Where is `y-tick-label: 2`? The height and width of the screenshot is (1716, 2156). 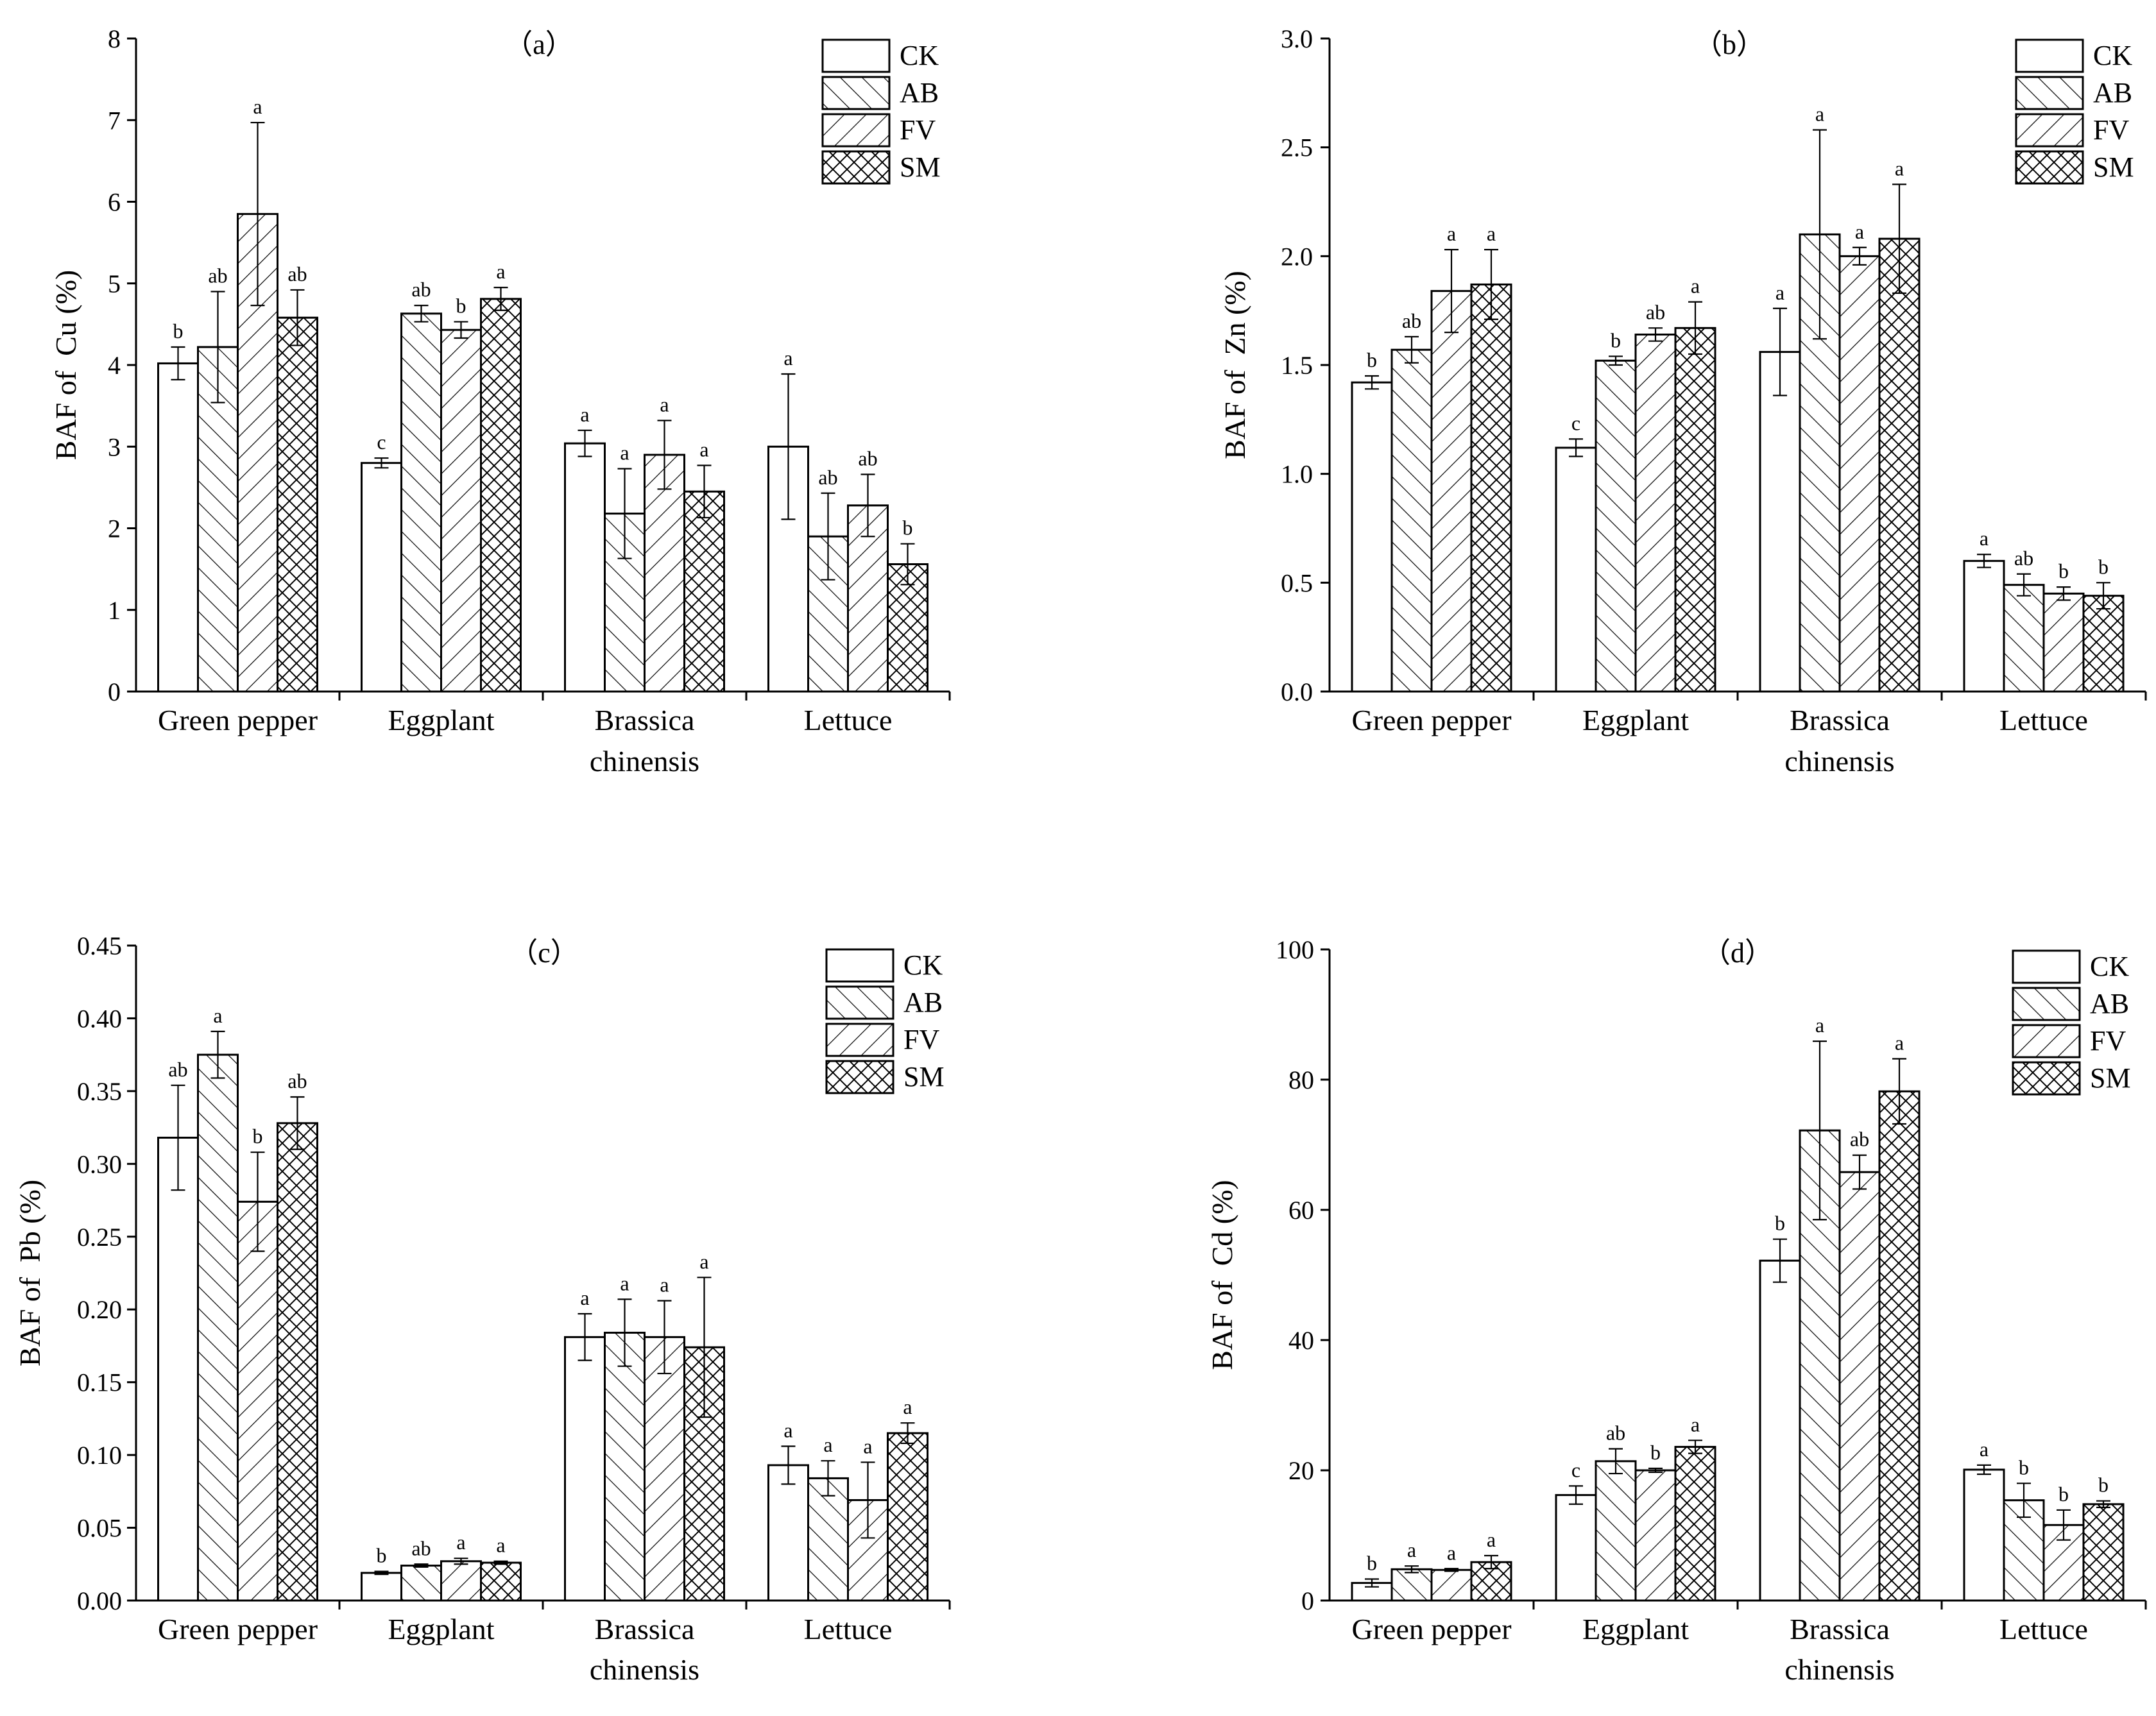 y-tick-label: 2 is located at coordinates (115, 528).